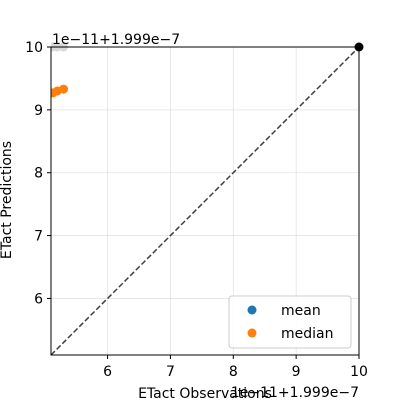 The width and height of the screenshot is (400, 400). Describe the element at coordinates (38, 111) in the screenshot. I see `y-tick-label: 9` at that location.